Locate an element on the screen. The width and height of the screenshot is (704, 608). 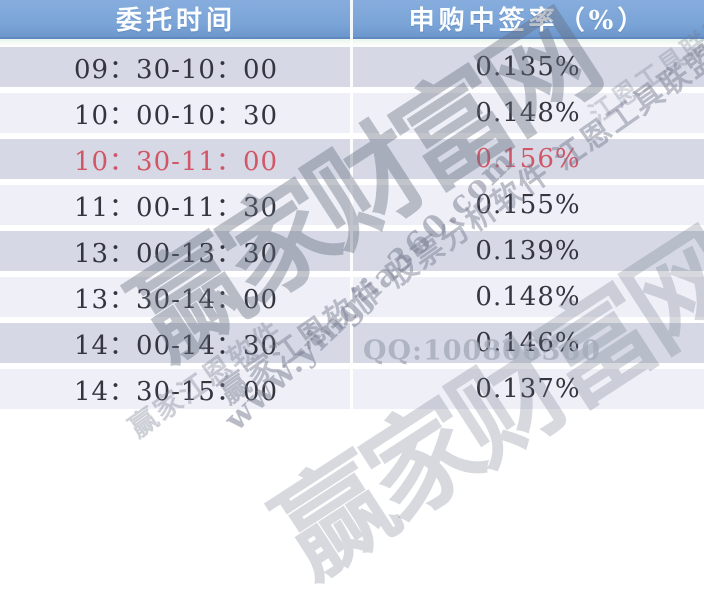
time-cell: 09：30-10：00 is located at coordinates (176, 69).